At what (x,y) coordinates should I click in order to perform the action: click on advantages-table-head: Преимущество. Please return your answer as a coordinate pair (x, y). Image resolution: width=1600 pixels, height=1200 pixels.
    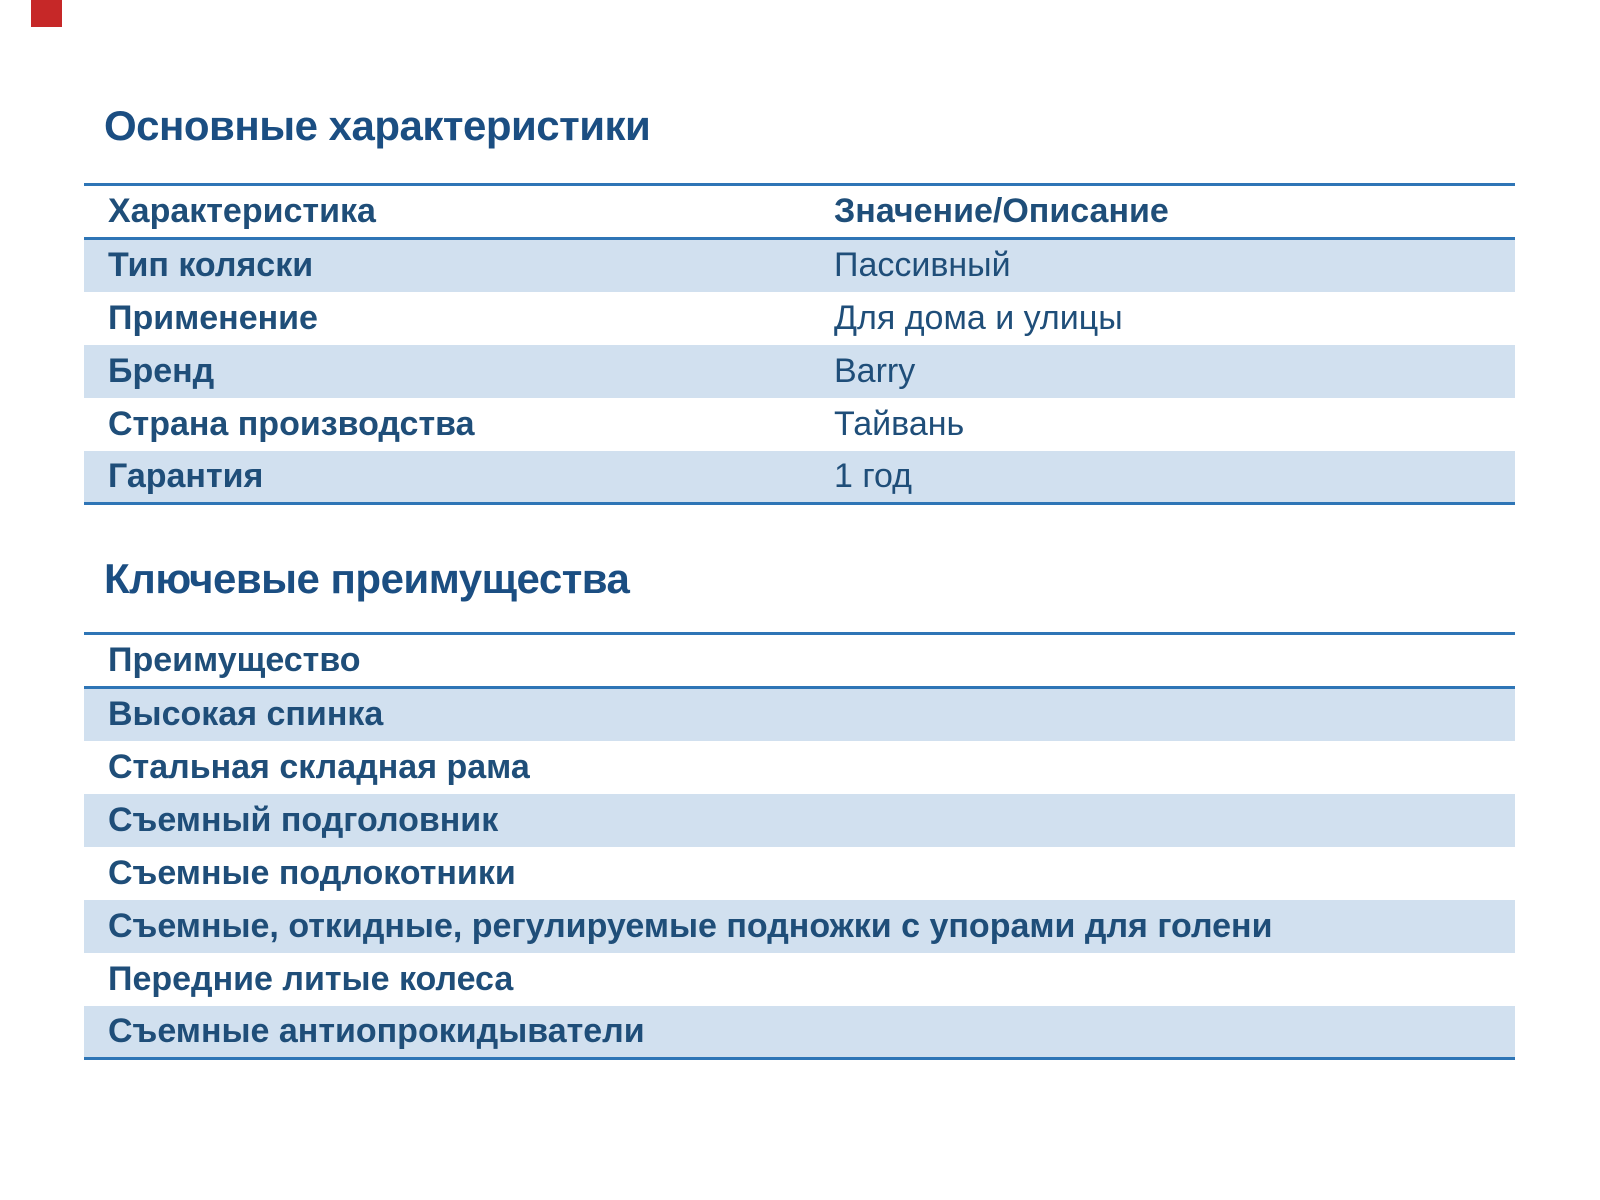
    Looking at the image, I should click on (799, 661).